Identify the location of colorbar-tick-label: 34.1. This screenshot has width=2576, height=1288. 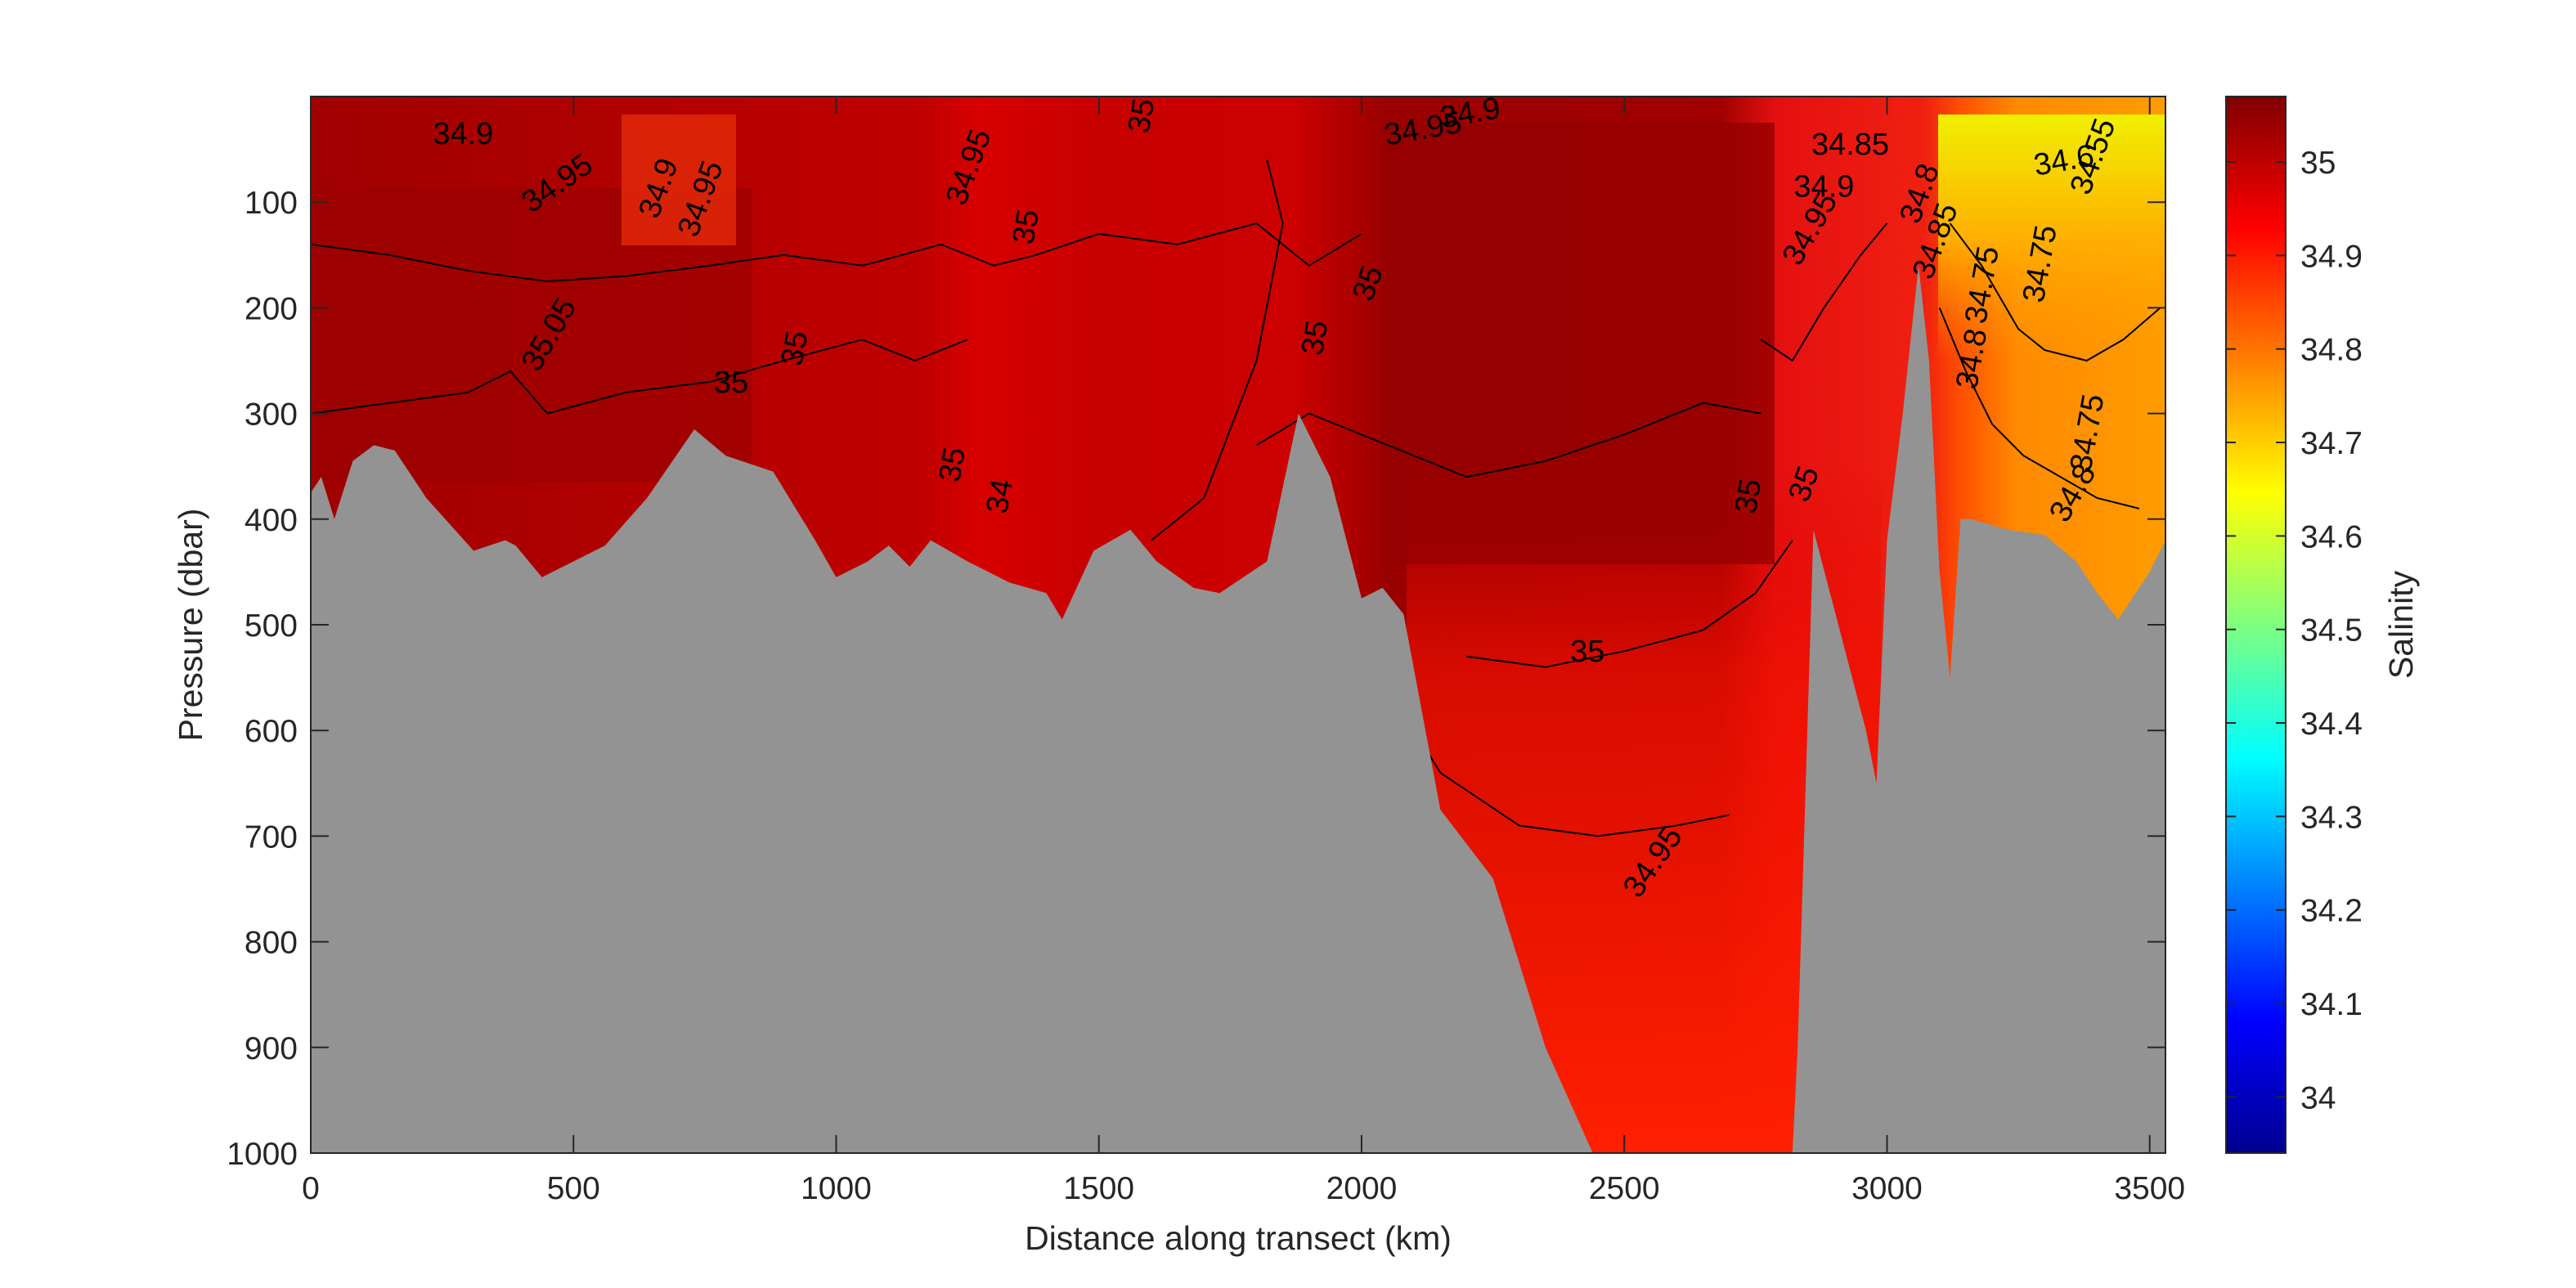
(2331, 1004).